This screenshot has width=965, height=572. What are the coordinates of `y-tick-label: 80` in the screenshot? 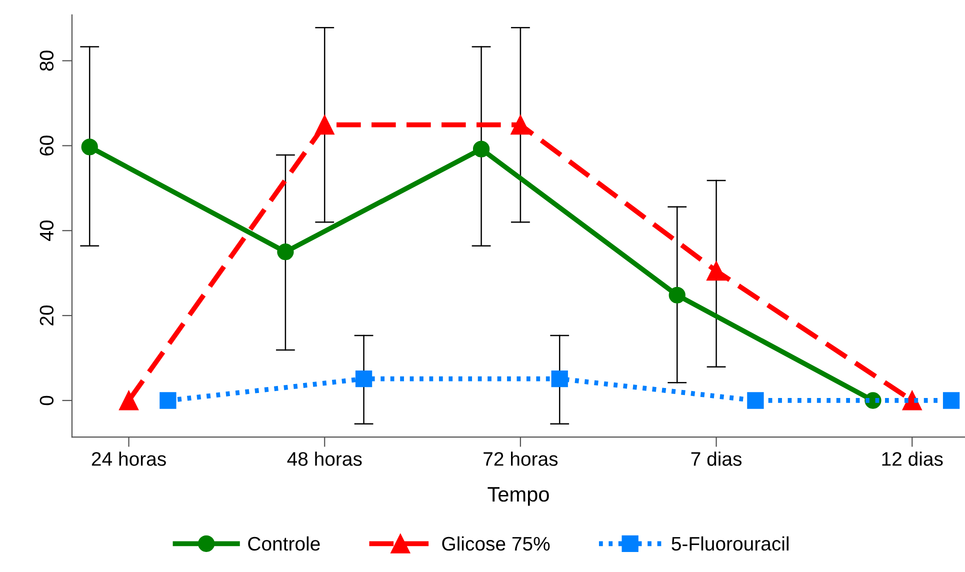 It's located at (47, 60).